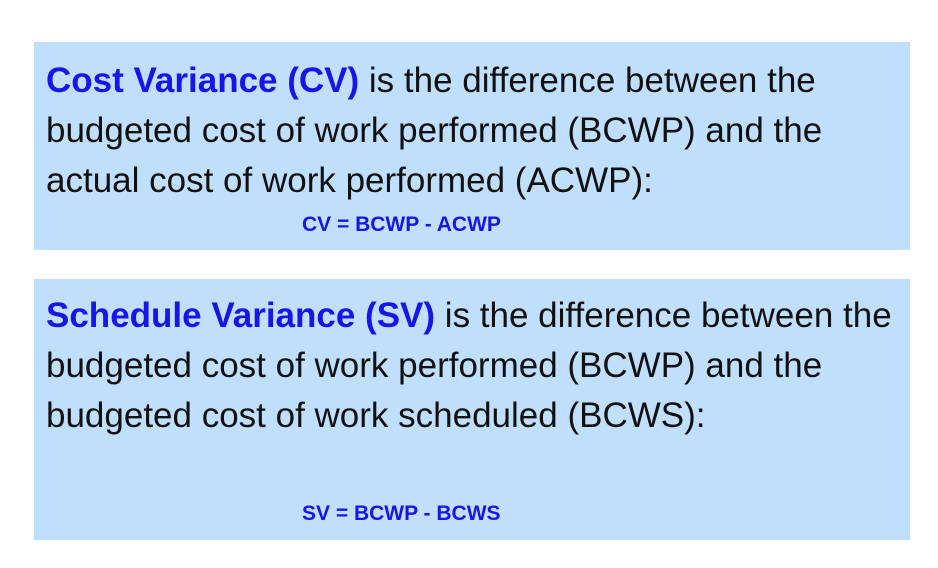 Image resolution: width=938 pixels, height=568 pixels. I want to click on cost-variance-formula: CV = BCWP - ACWP, so click(401, 224).